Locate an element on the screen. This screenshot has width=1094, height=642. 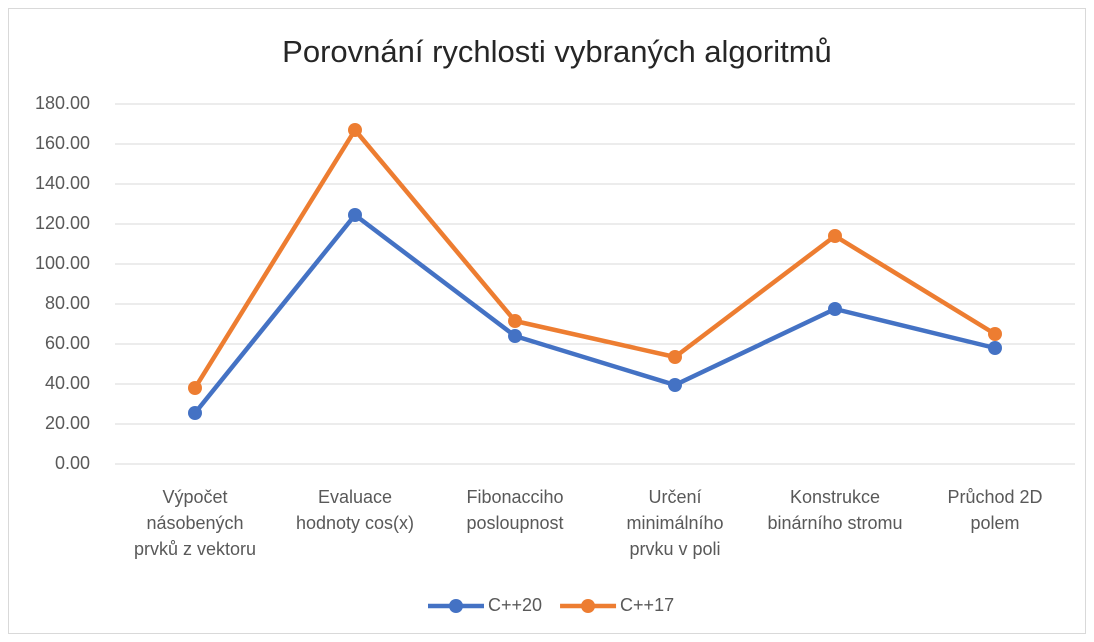
chart-title: Porovnání rychlosti vybraných algoritmů is located at coordinates (557, 51).